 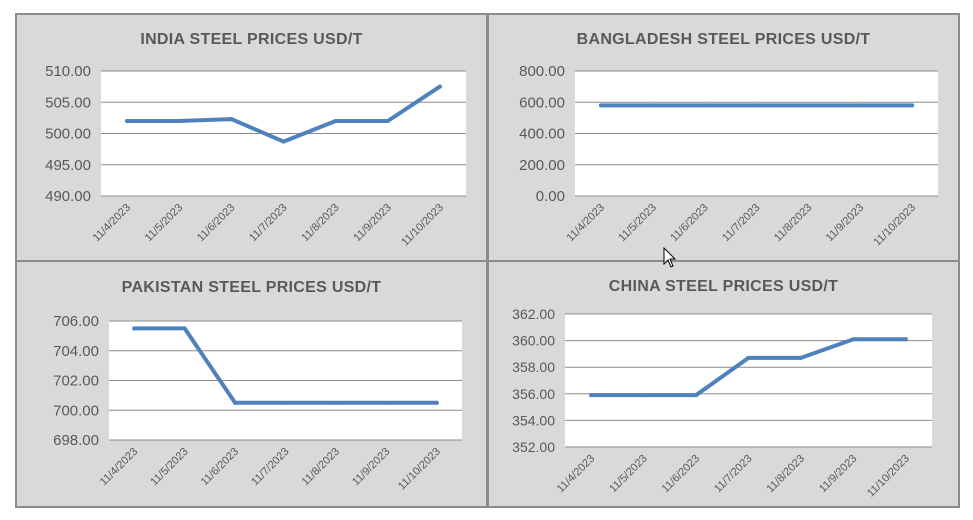 What do you see at coordinates (723, 286) in the screenshot?
I see `chart-title: CHINA STEEL PRICES USD/T` at bounding box center [723, 286].